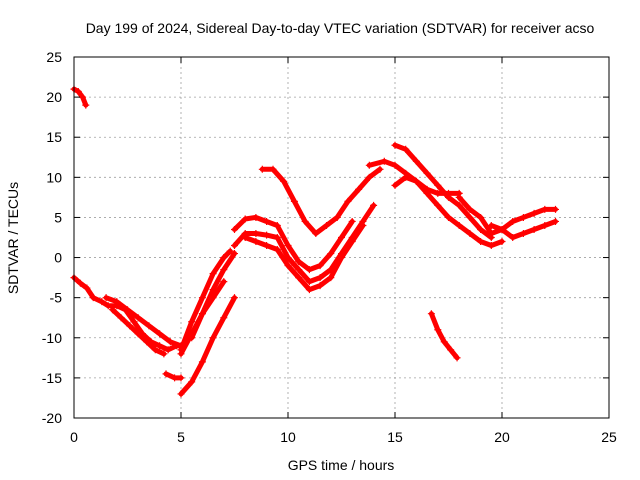 This screenshot has width=640, height=480. What do you see at coordinates (341, 465) in the screenshot?
I see `x-axis-label: GPS time / hours` at bounding box center [341, 465].